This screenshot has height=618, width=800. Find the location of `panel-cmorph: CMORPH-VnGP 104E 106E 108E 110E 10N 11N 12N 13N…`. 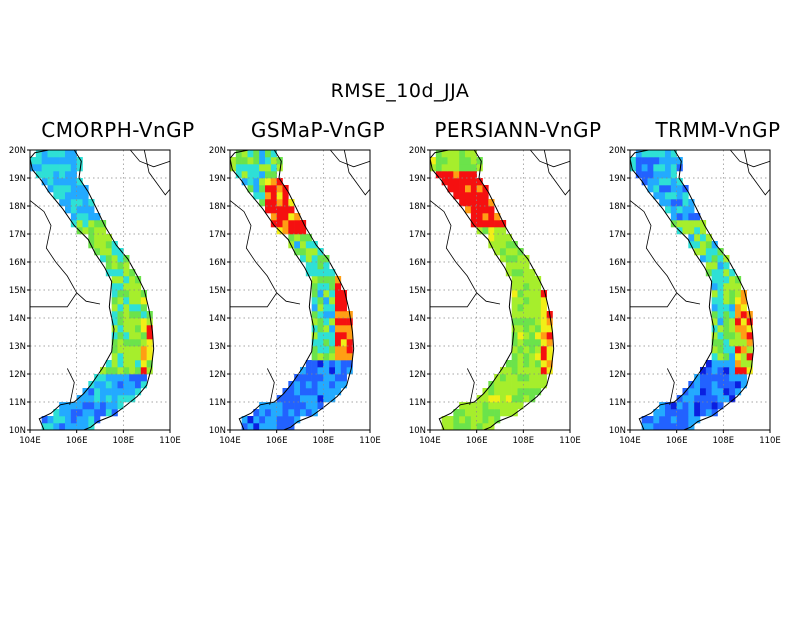

panel-cmorph: CMORPH-VnGP 104E 106E 108E 110E 10N 11N 12N 13N… is located at coordinates (113, 283).